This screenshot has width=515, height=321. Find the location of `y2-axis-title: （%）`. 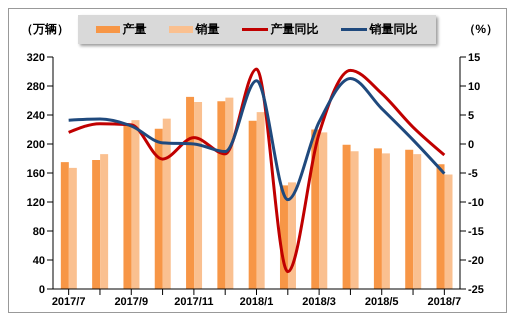

y2-axis-title: （%） is located at coordinates (480, 29).